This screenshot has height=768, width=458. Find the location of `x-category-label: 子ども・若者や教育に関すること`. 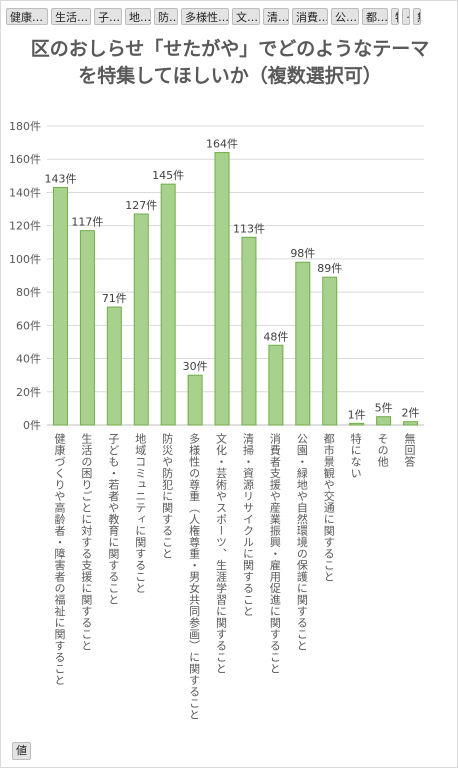

x-category-label: 子ども・若者や教育に関すること is located at coordinates (113, 519).